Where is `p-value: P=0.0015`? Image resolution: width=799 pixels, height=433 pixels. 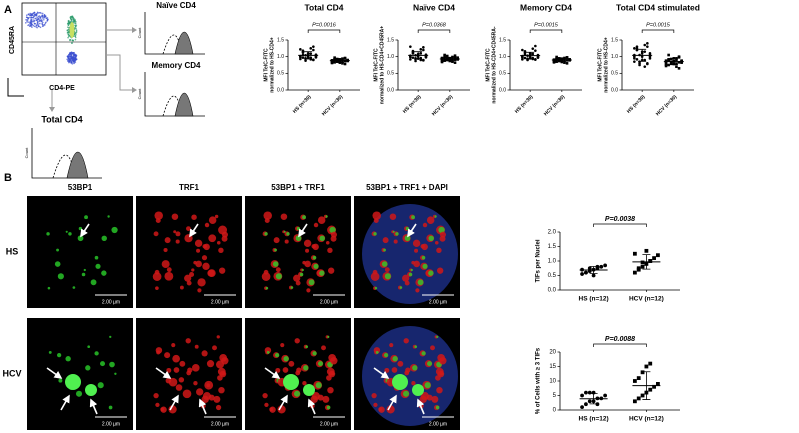 p-value: P=0.0015 is located at coordinates (658, 25).